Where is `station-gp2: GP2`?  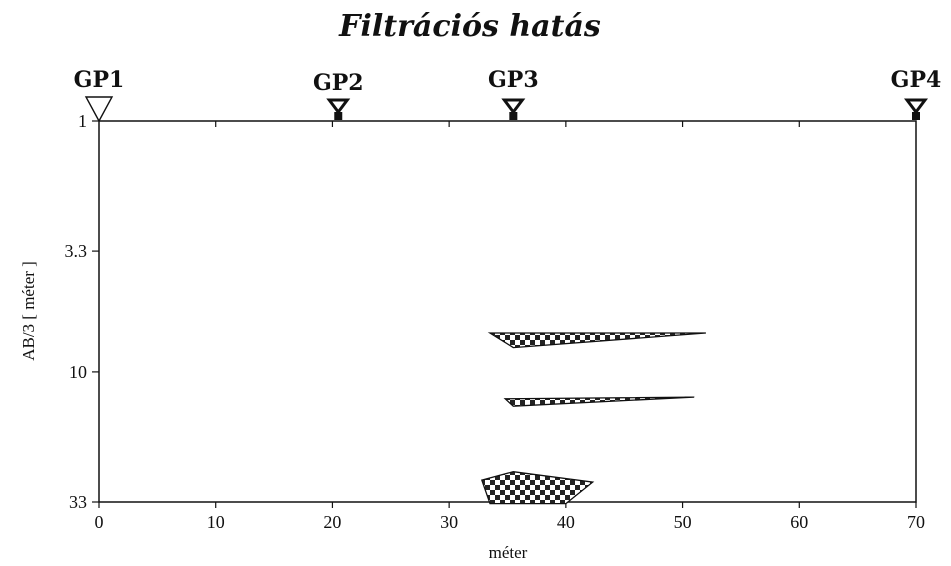
station-gp2: GP2 is located at coordinates (338, 95).